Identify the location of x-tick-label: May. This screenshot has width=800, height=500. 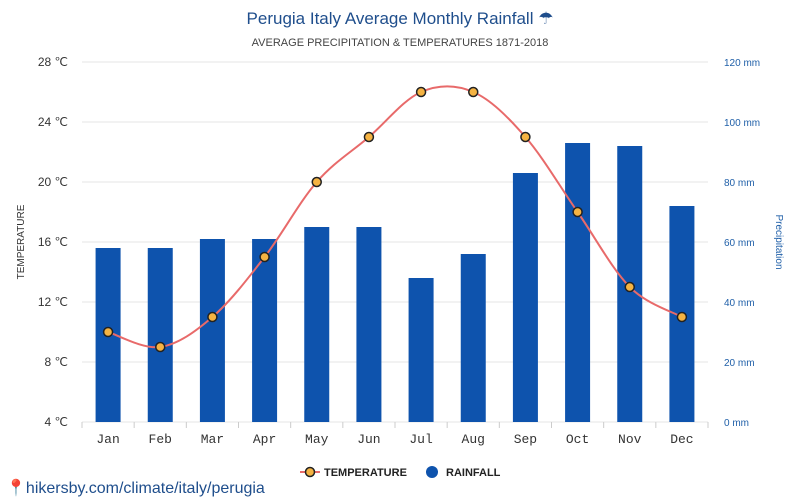
(317, 439).